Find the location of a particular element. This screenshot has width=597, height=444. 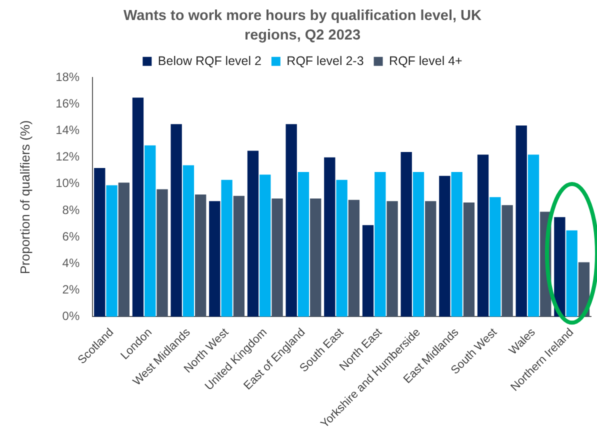

y-tick-label: 2% is located at coordinates (71, 289).